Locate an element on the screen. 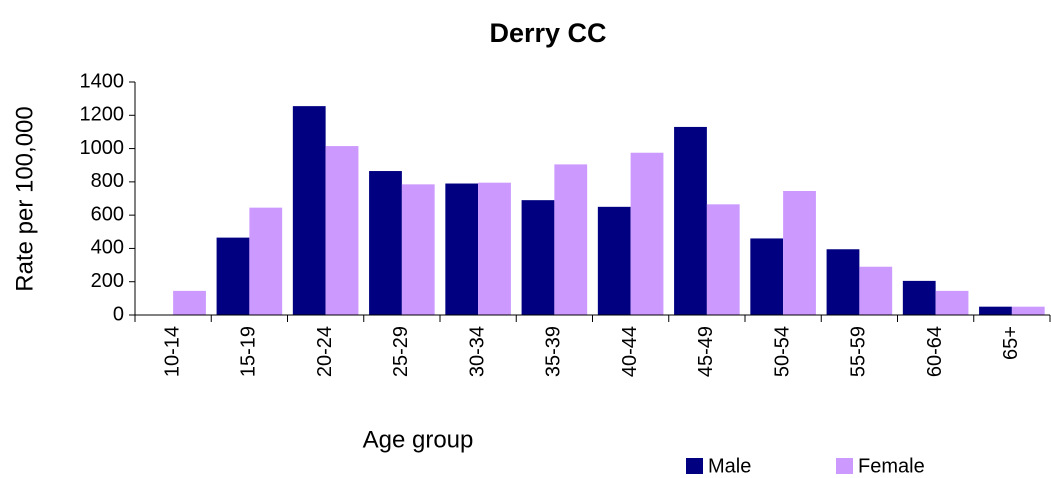 Image resolution: width=1051 pixels, height=478 pixels. x-tick-label: 20-24 is located at coordinates (325, 351).